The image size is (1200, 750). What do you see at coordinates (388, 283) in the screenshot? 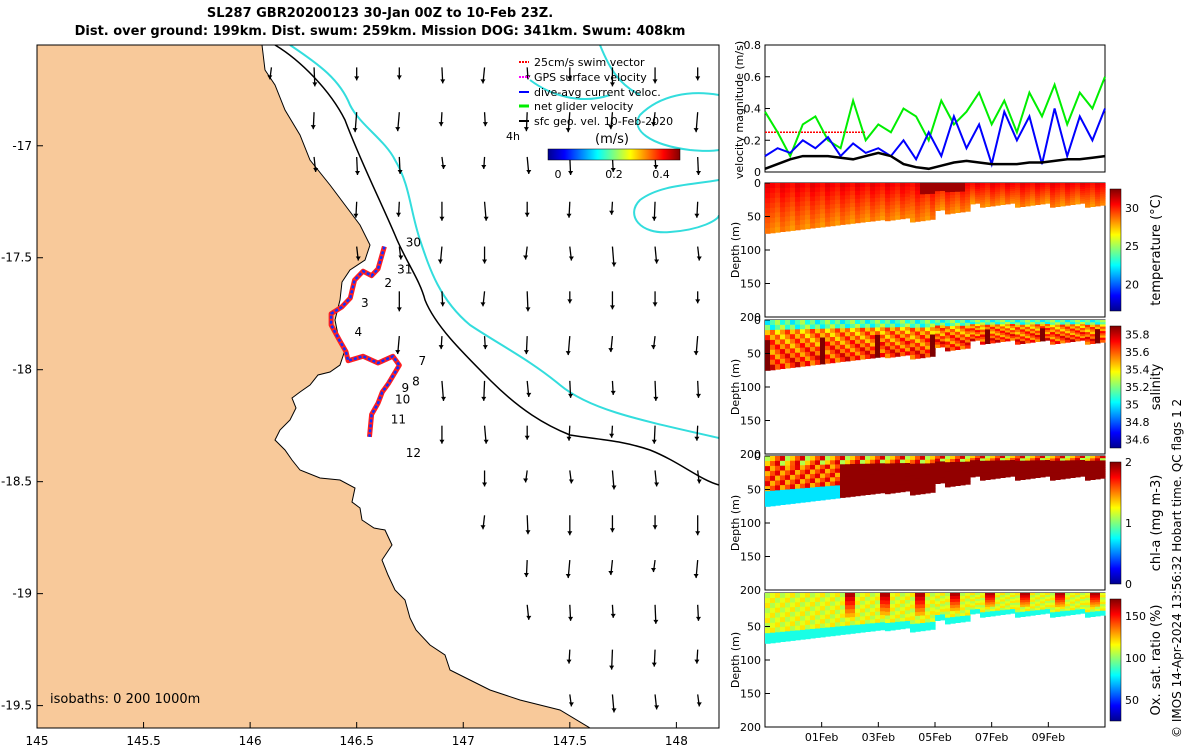
I see `track-day-label-2: 2` at bounding box center [388, 283].